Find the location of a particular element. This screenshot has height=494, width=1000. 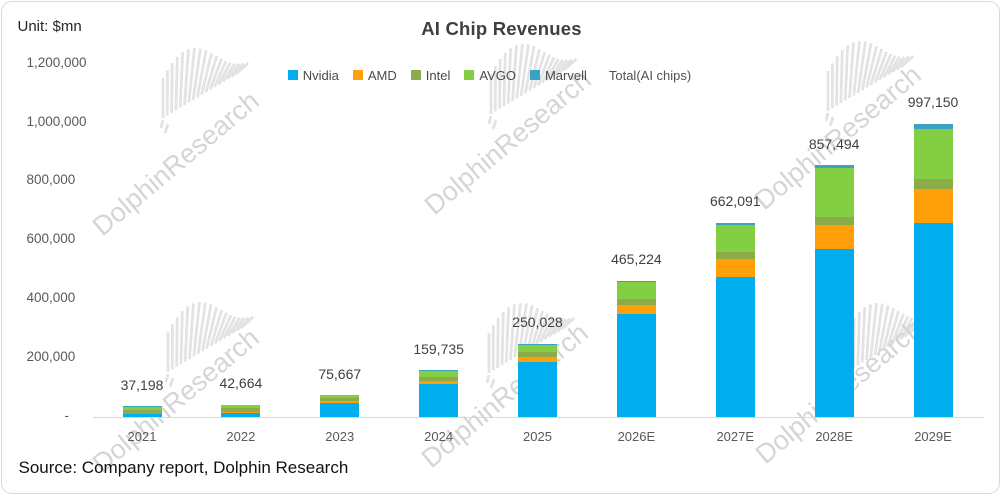

bar-total-label: 159,735 is located at coordinates (438, 348).